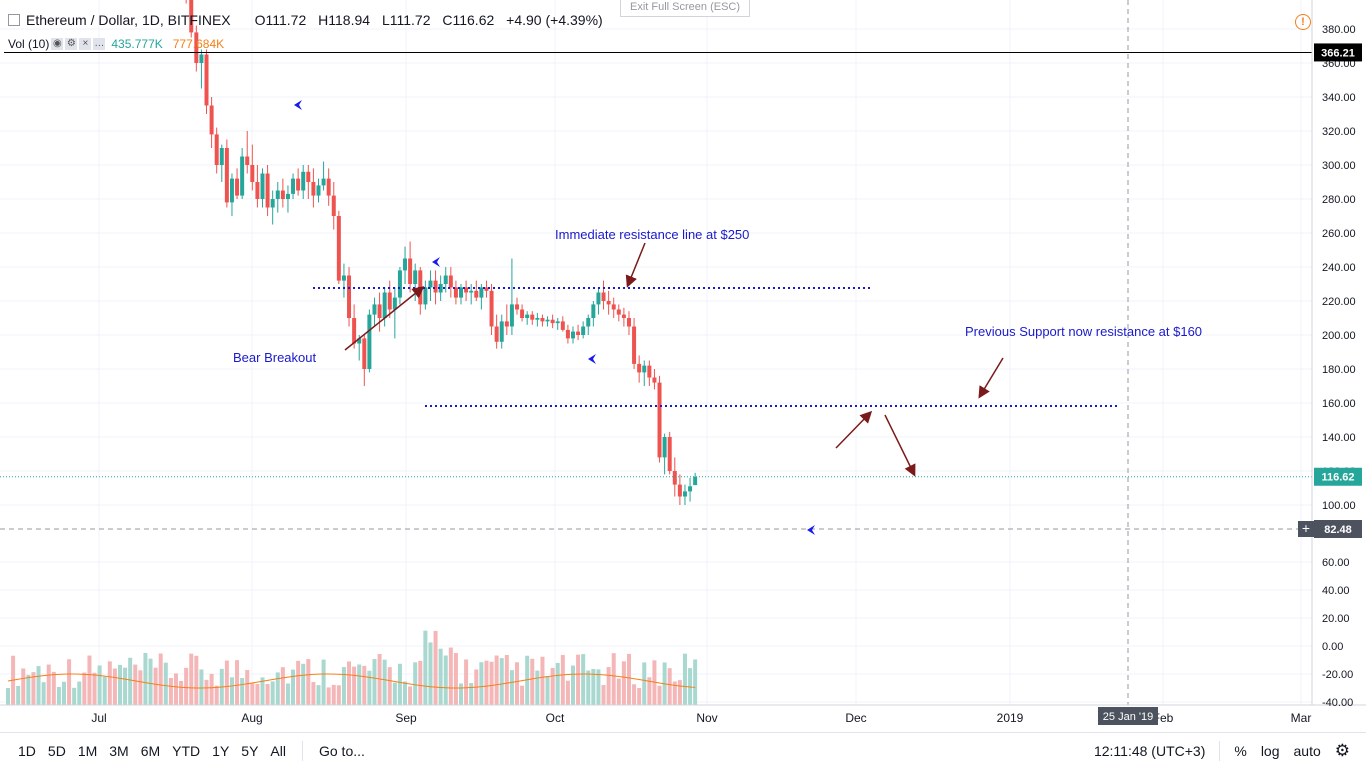  Describe the element at coordinates (150, 751) in the screenshot. I see `timeframe-6m: 6M` at that location.